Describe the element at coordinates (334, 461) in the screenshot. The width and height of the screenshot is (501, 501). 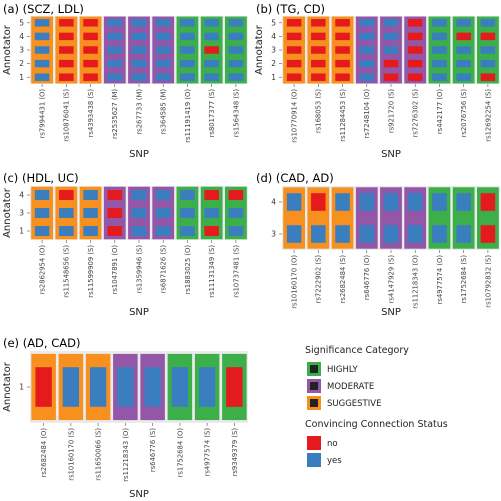
I see `legend-label: yes` at that location.